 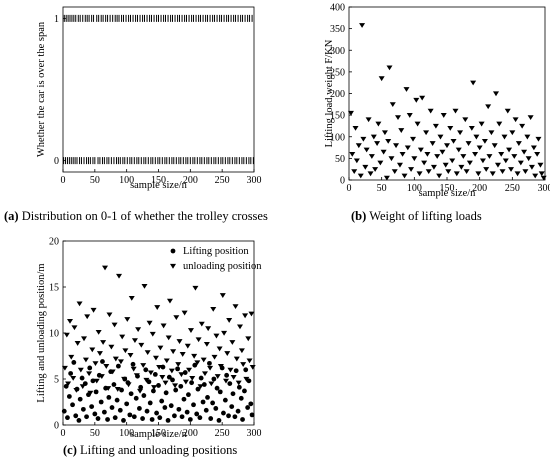 What do you see at coordinates (126, 180) in the screenshot?
I see `chart-a-x-tick-label: 100` at bounding box center [126, 180].